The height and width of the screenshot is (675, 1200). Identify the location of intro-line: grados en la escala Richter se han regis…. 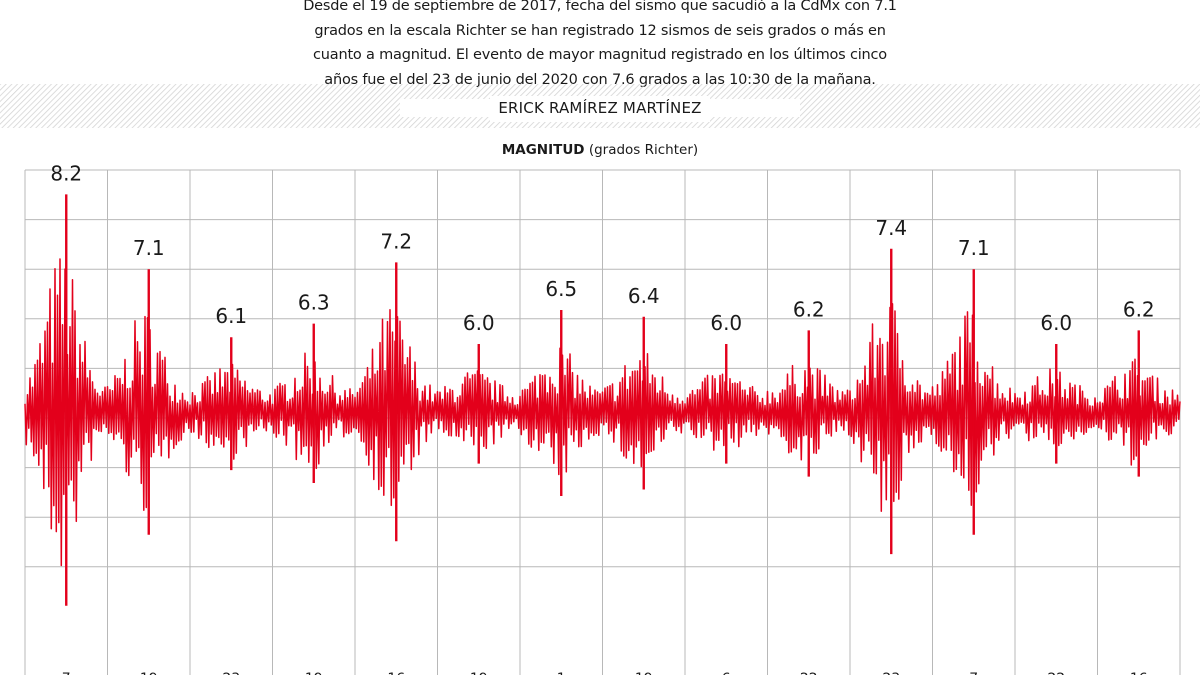
(600, 30).